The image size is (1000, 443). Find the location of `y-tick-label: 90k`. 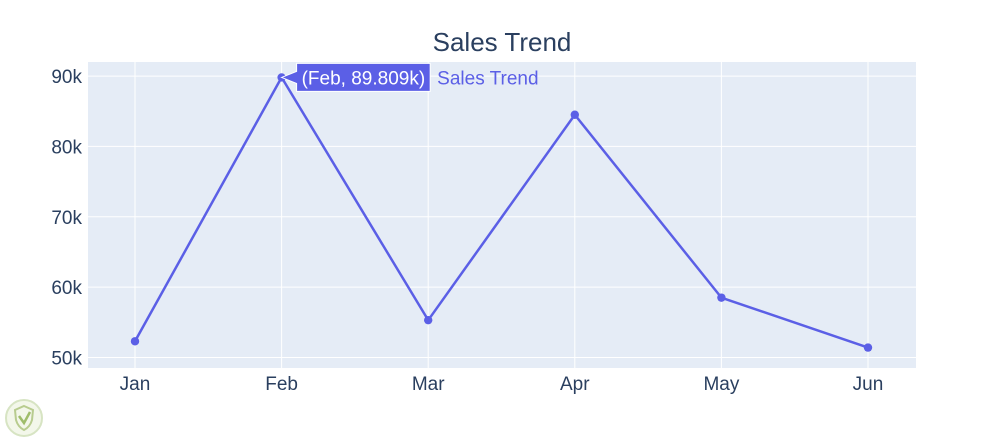

y-tick-label: 90k is located at coordinates (66, 77).